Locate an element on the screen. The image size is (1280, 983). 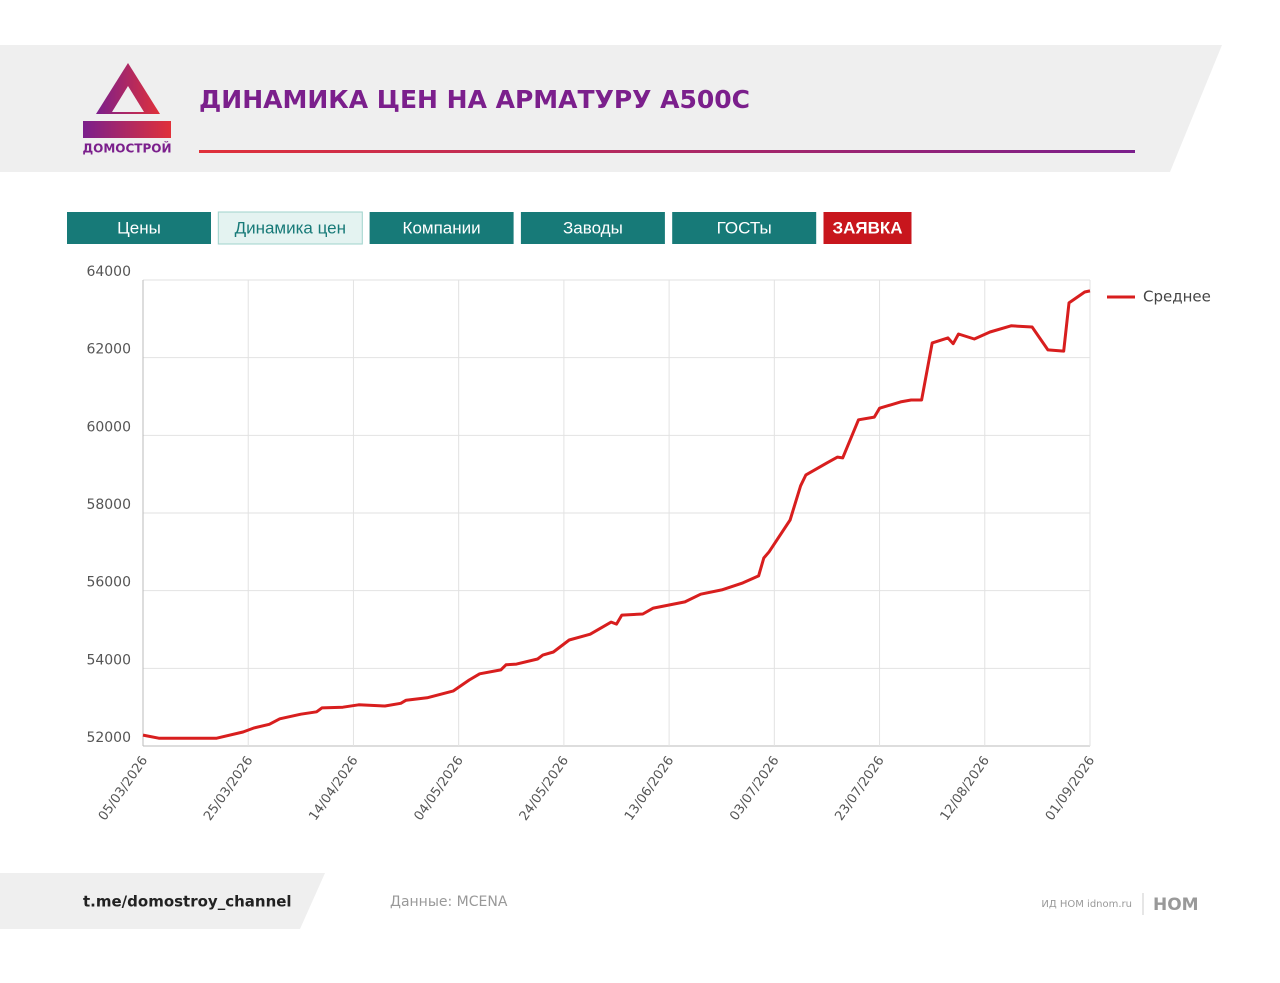
x-tick-label: 24/05/2026 is located at coordinates (544, 789).